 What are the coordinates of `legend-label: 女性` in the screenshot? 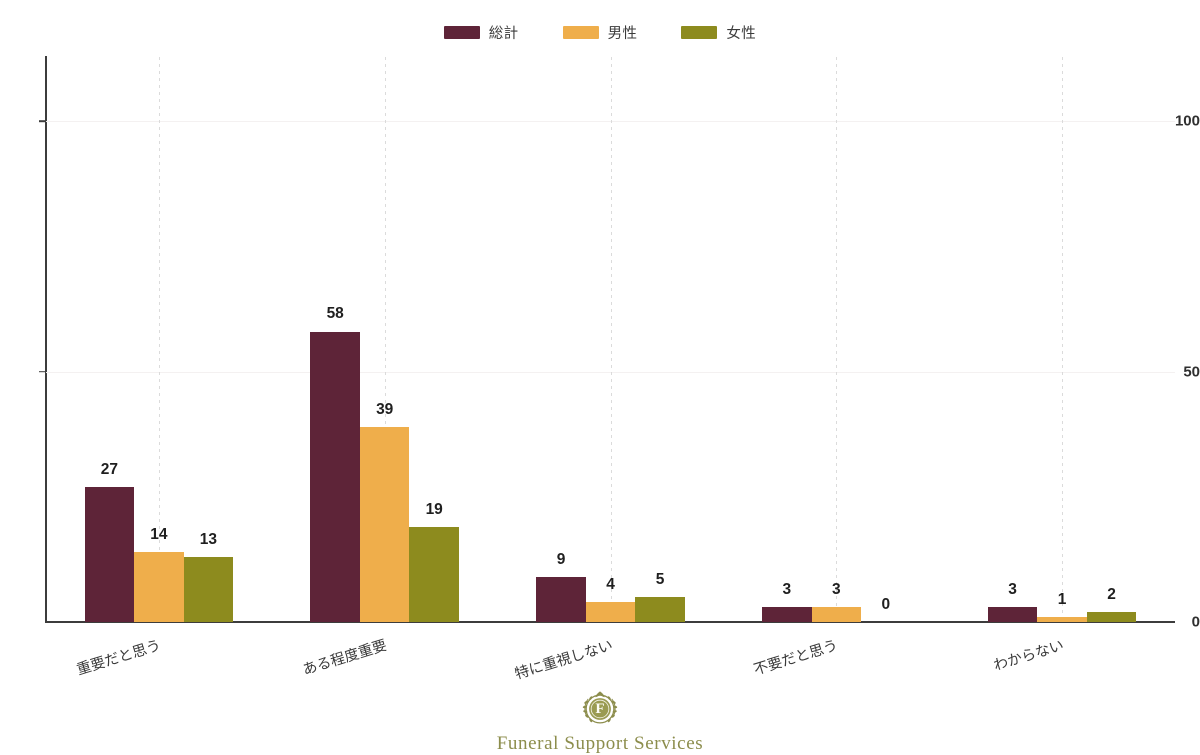 It's located at (741, 33).